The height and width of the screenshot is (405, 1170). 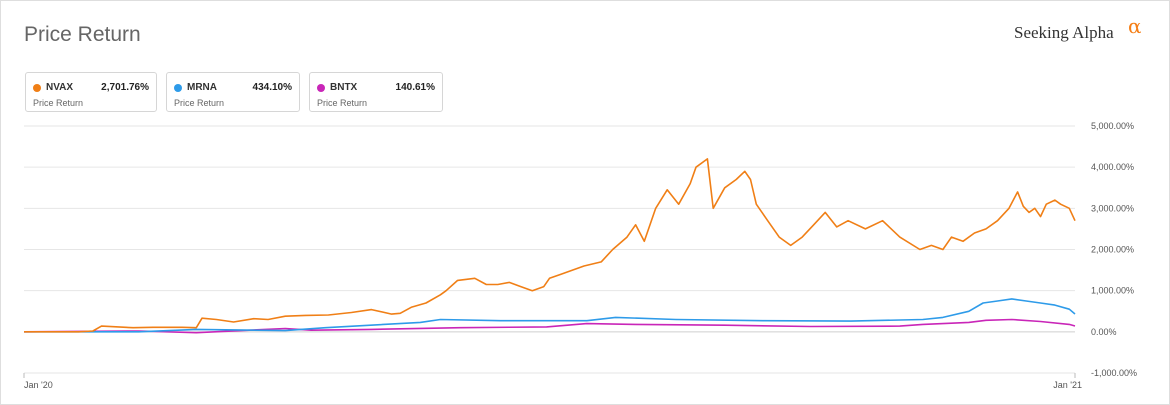 What do you see at coordinates (38, 385) in the screenshot?
I see `x-tick-label: Jan '20` at bounding box center [38, 385].